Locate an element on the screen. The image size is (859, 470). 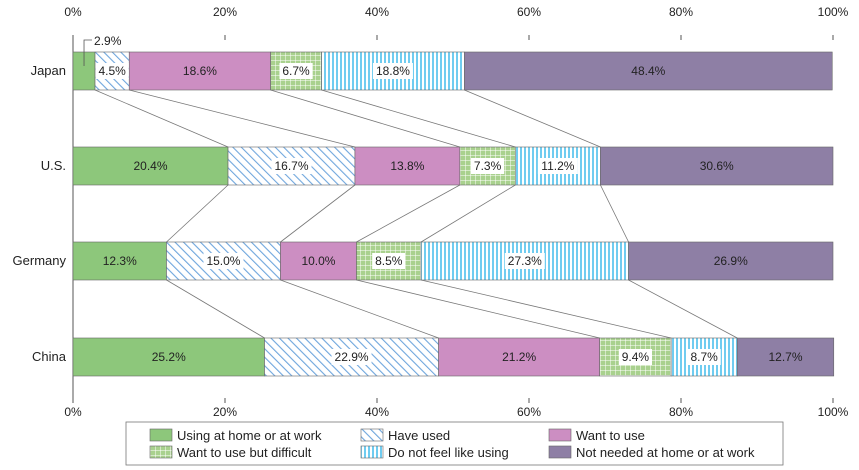
value-label: 12.3% is located at coordinates (120, 261).